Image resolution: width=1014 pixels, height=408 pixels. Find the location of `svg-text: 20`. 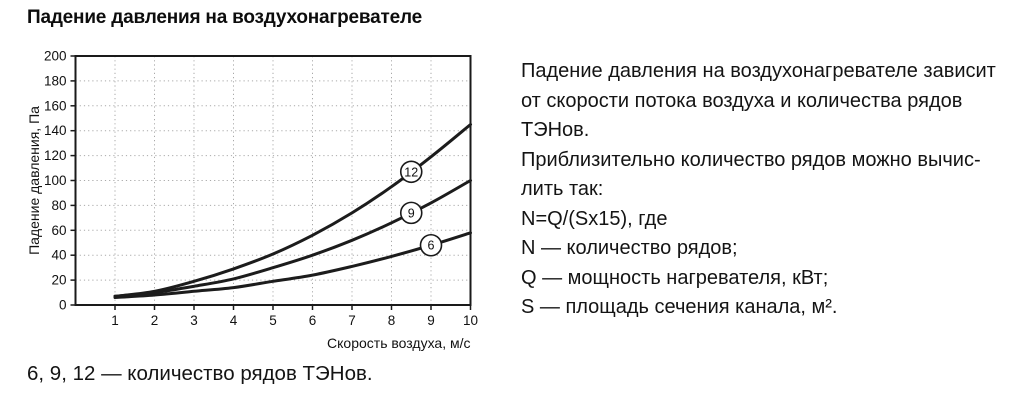

svg-text: 20 is located at coordinates (58, 280).